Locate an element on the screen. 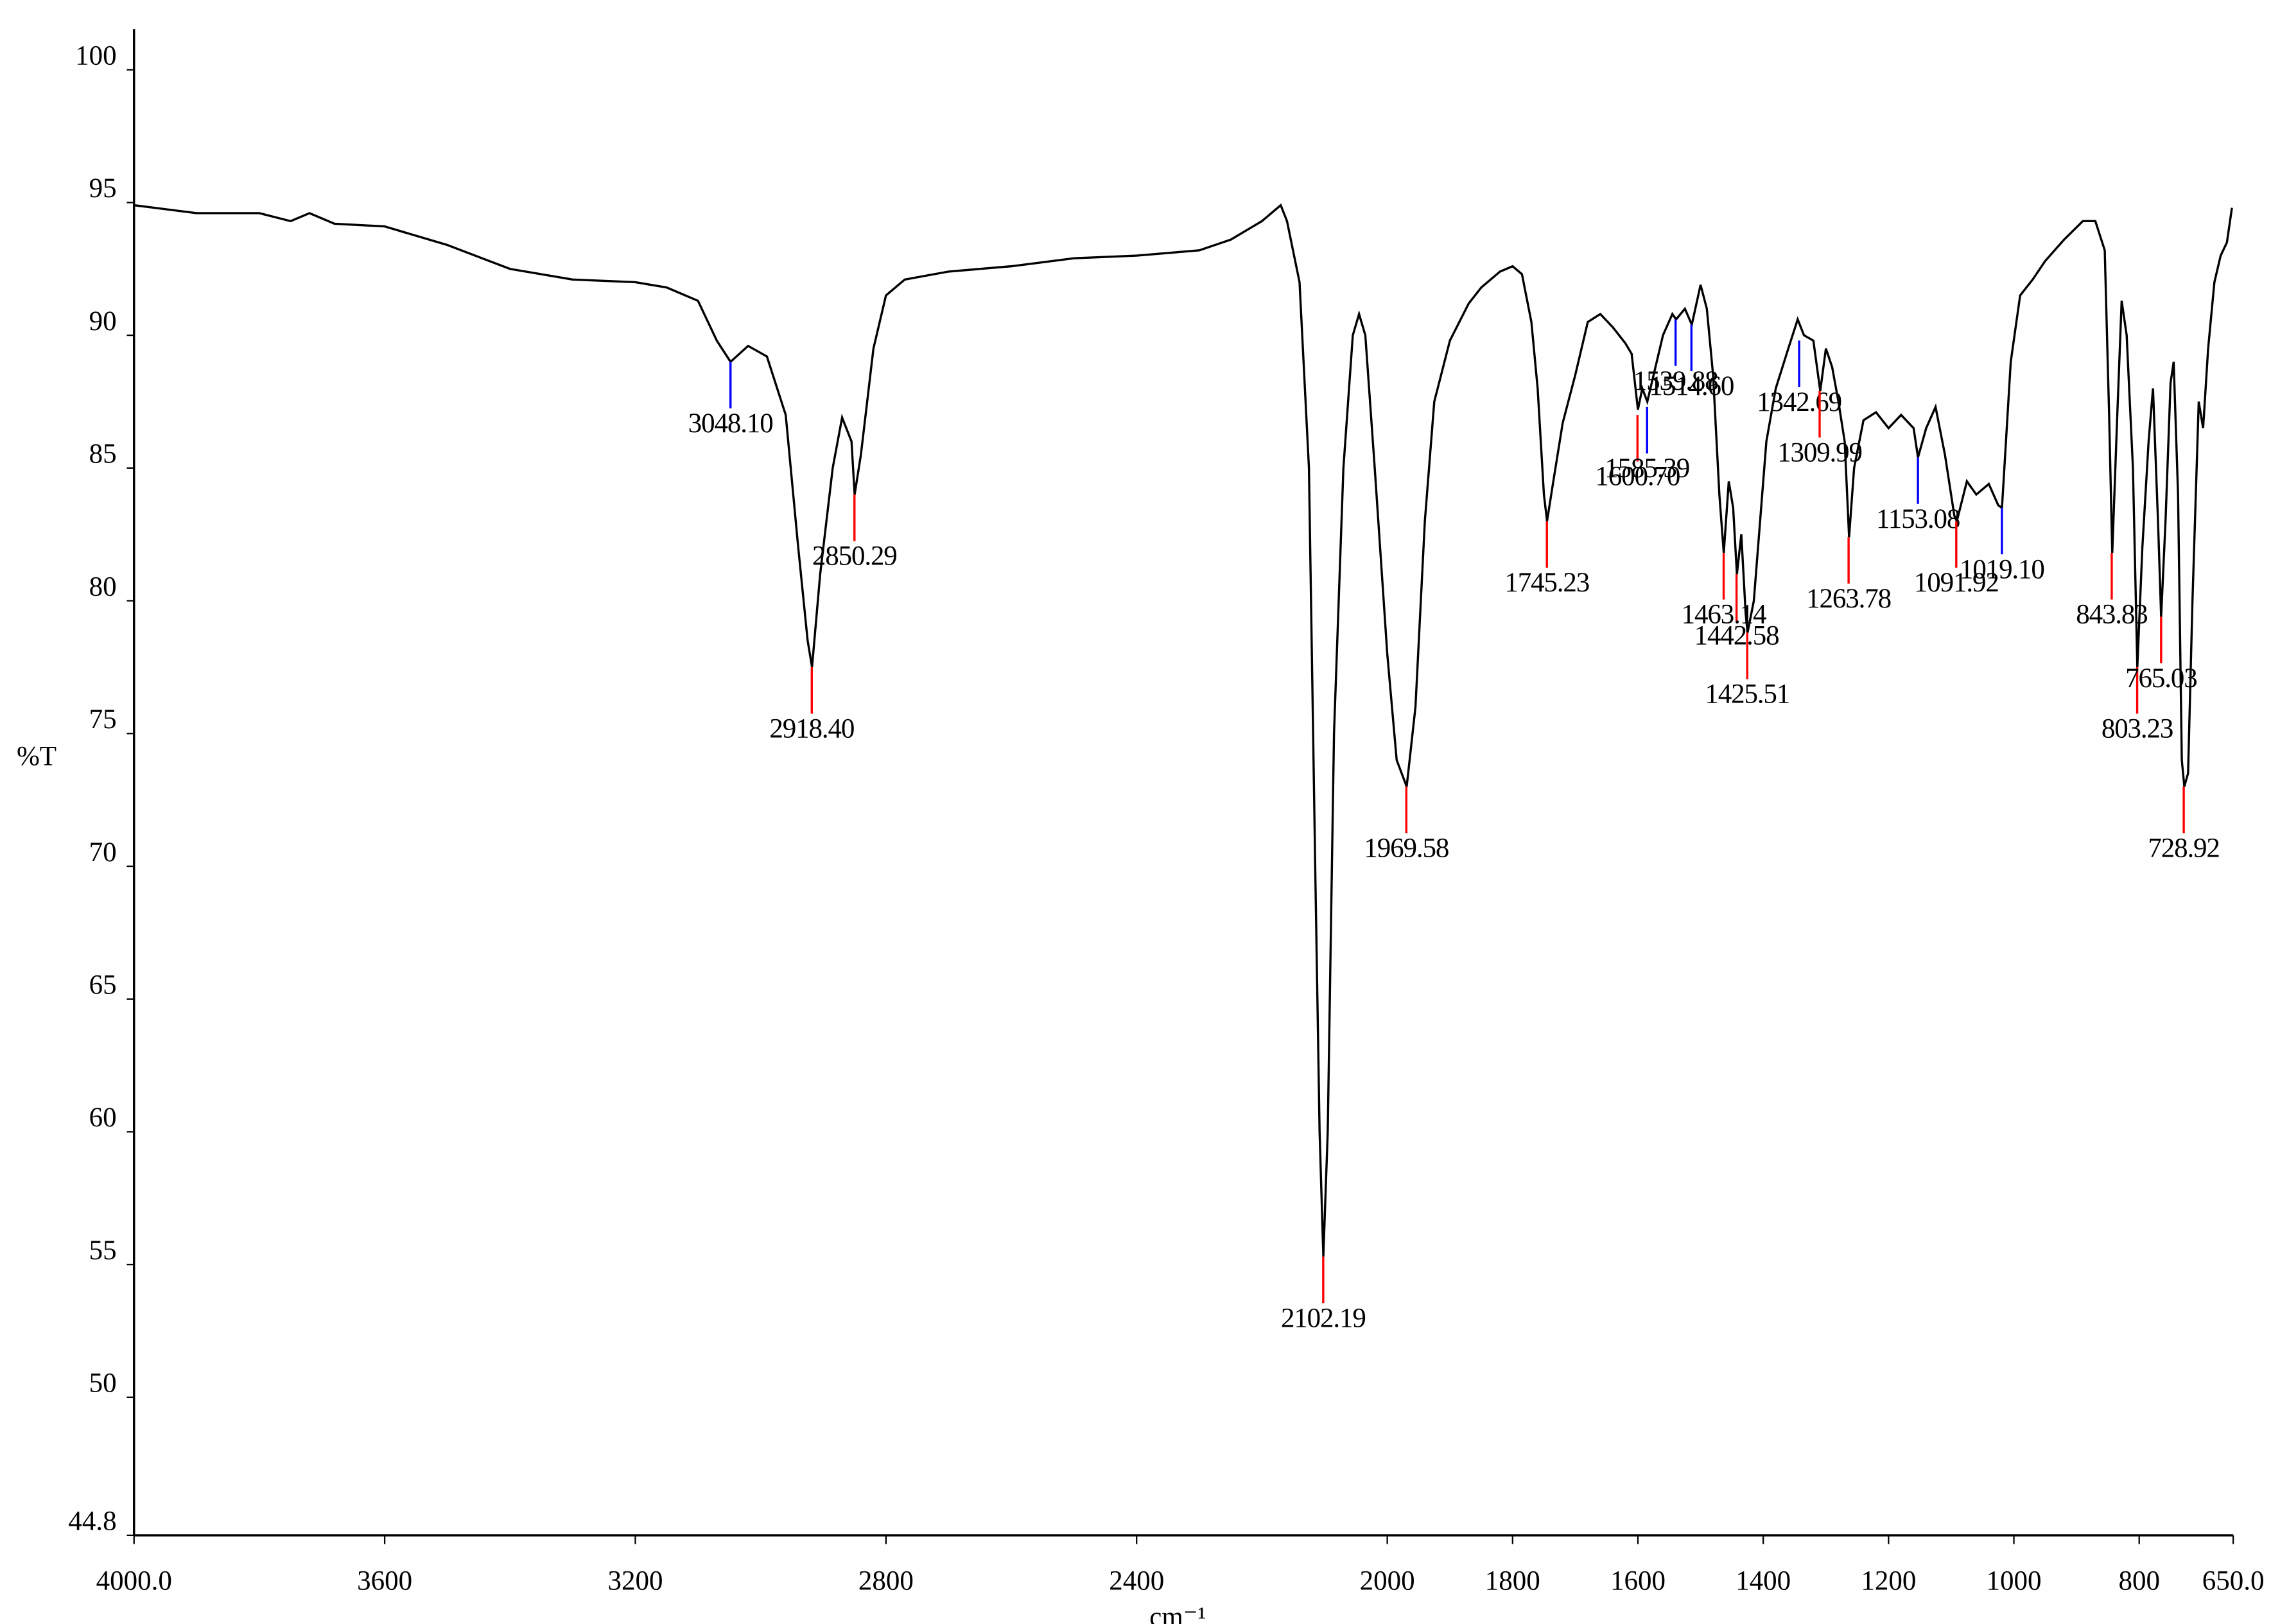  x-tick-label: 800 is located at coordinates (2139, 1581).